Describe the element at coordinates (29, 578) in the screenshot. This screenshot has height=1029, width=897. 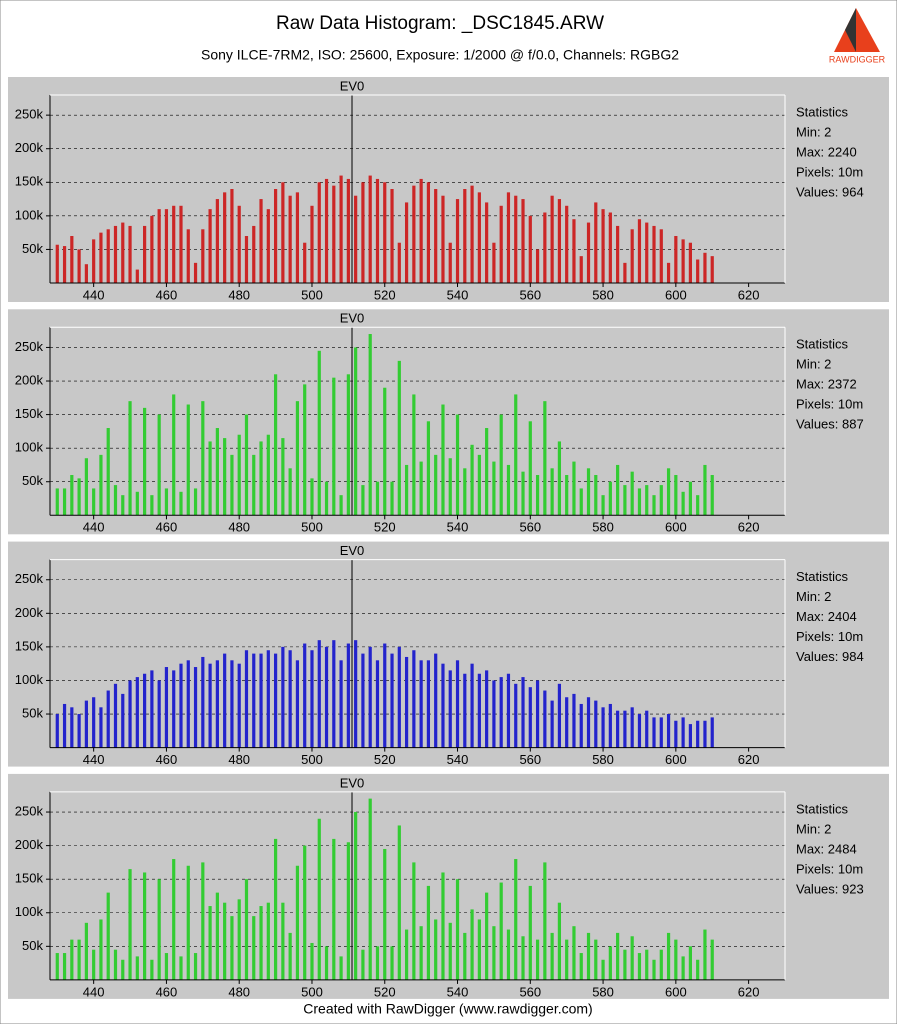
I see `y-tick-label: 250k` at that location.